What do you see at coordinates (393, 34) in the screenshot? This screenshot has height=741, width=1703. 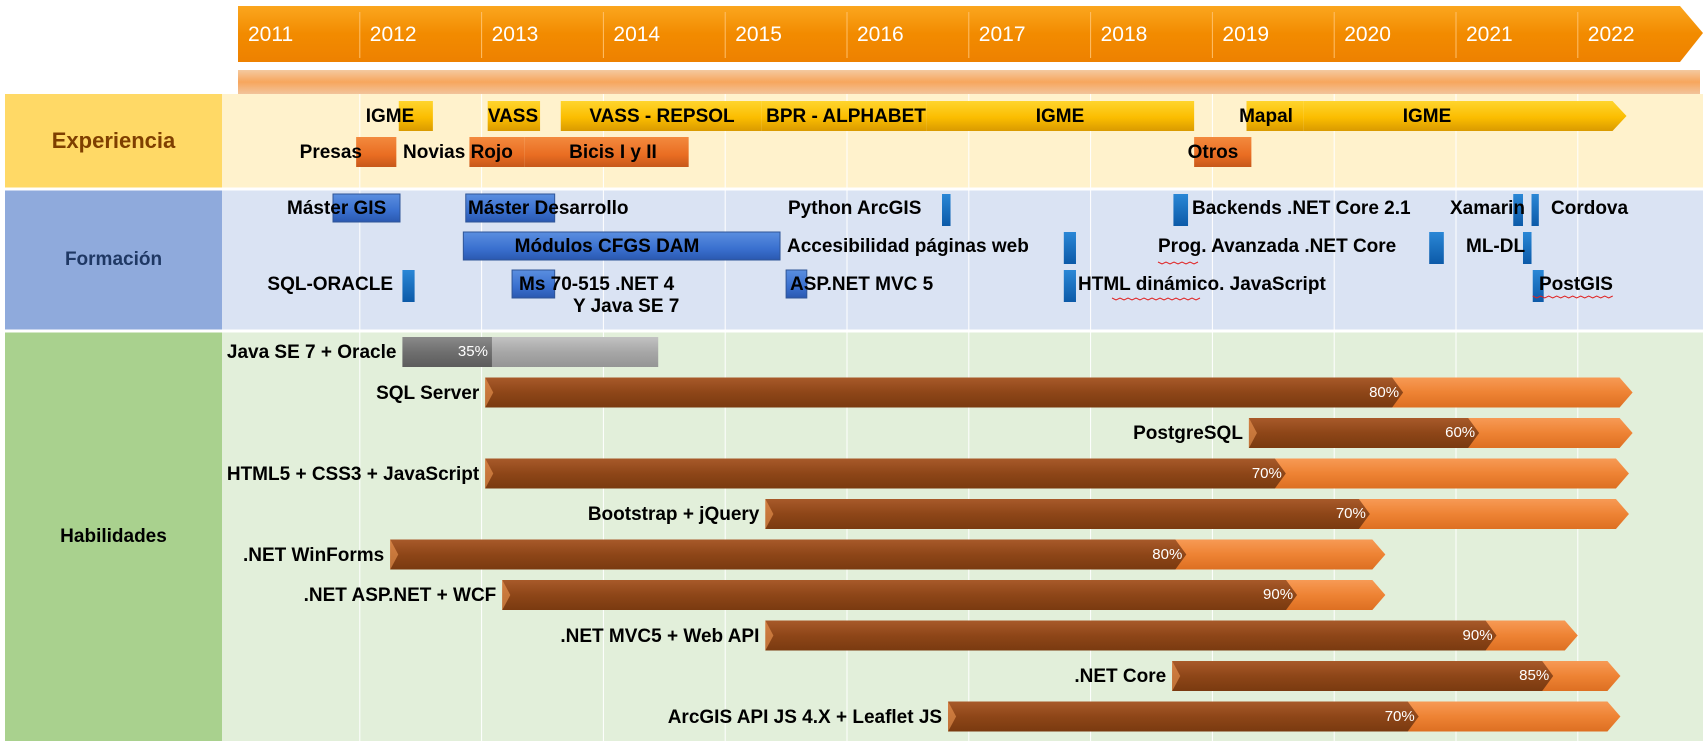 I see `year-label: 2012` at bounding box center [393, 34].